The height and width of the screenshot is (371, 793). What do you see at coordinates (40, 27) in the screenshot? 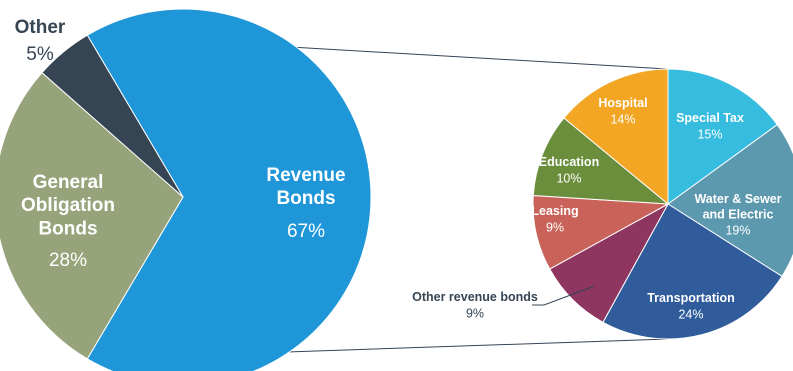
I see `label-other: Other` at bounding box center [40, 27].